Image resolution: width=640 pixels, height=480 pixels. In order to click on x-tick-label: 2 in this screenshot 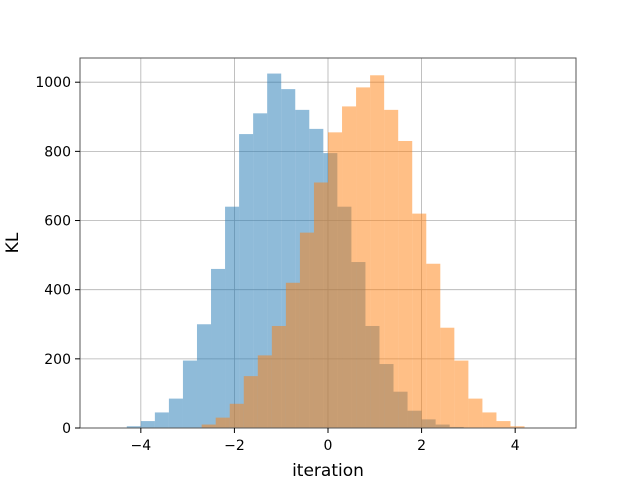, I will do `click(421, 446)`.